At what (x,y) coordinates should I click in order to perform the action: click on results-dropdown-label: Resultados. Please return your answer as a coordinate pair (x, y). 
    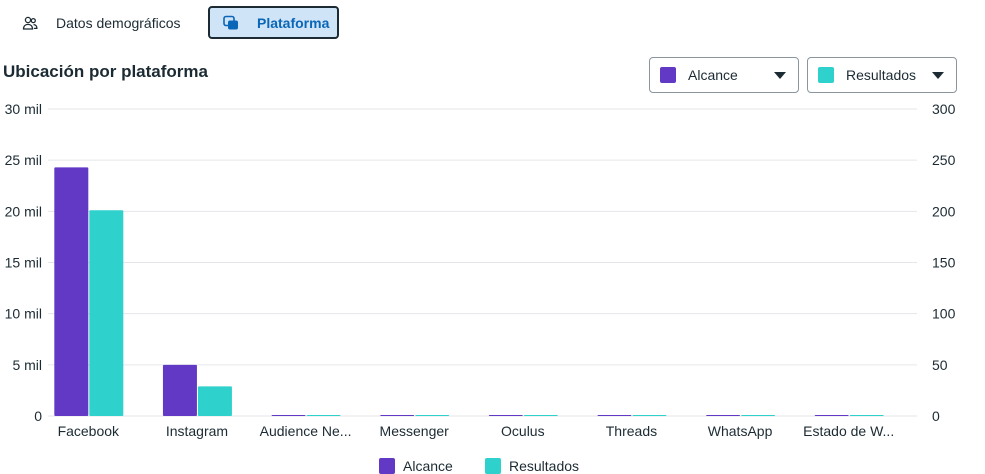
    Looking at the image, I should click on (881, 75).